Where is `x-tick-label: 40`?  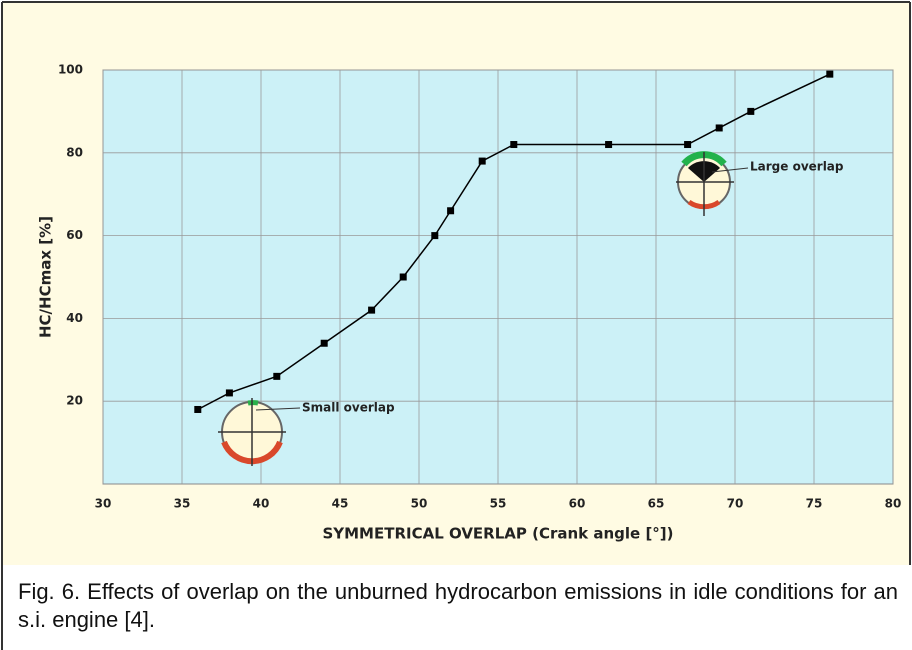 x-tick-label: 40 is located at coordinates (261, 504).